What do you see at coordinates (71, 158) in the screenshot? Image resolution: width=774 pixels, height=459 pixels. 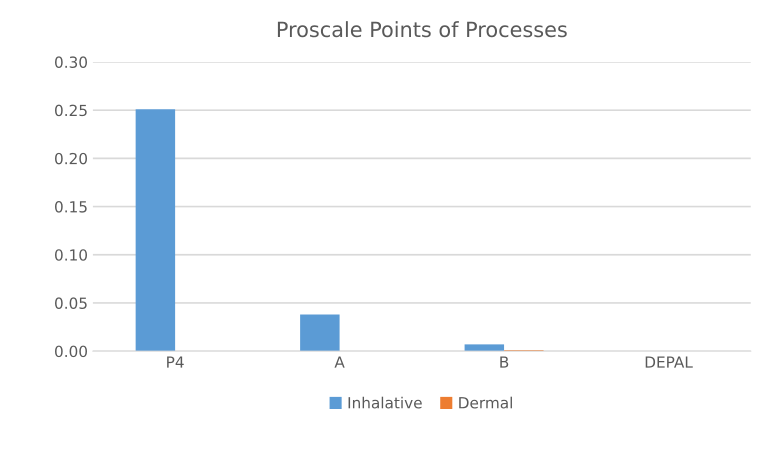 I see `y-tick-label: 0.20` at bounding box center [71, 158].